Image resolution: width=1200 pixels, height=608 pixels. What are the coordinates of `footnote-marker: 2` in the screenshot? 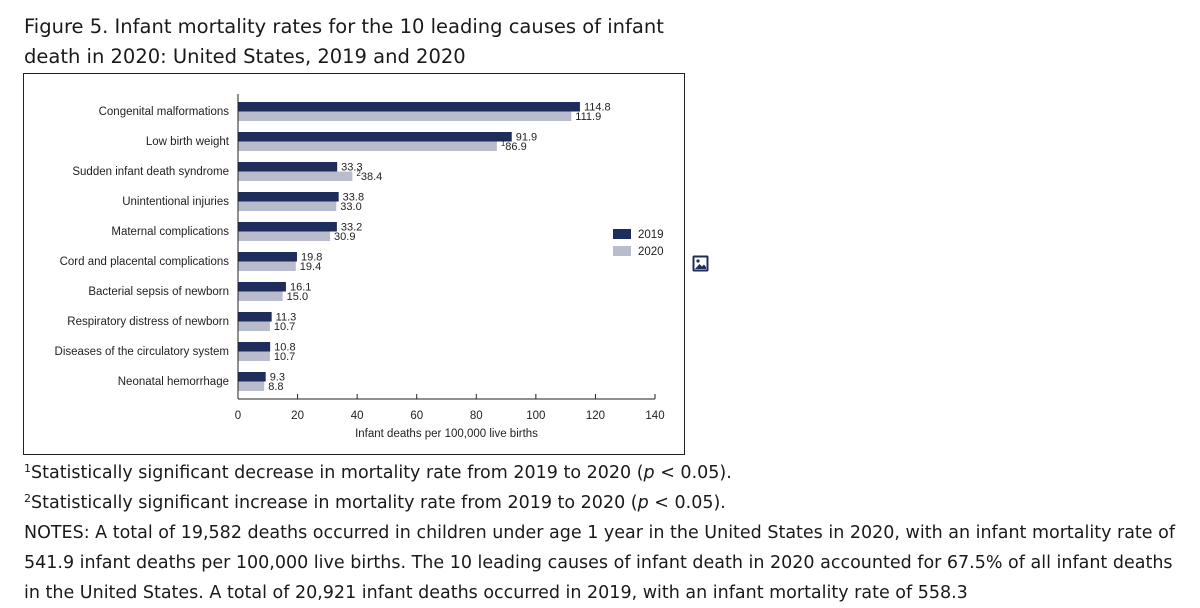 It's located at (27, 498).